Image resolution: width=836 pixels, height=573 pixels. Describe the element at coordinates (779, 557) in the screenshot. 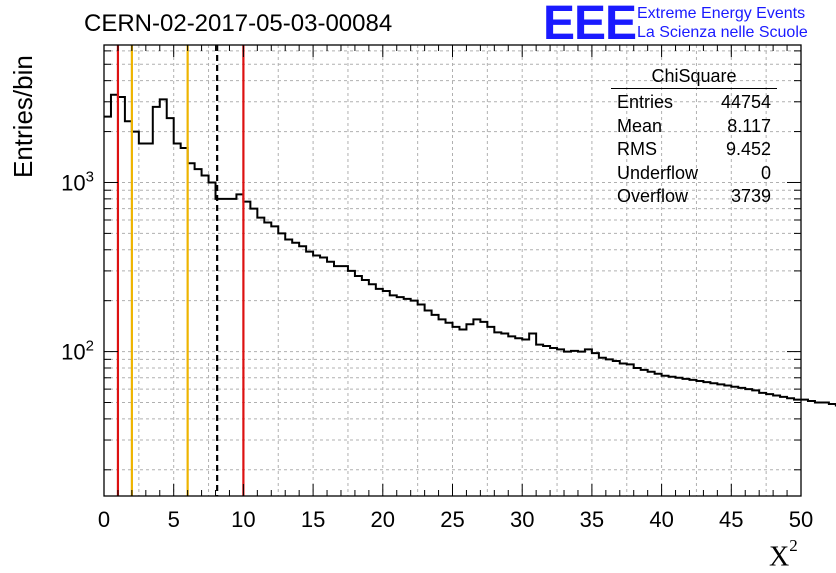

I see `x-axis-label-base: X` at that location.